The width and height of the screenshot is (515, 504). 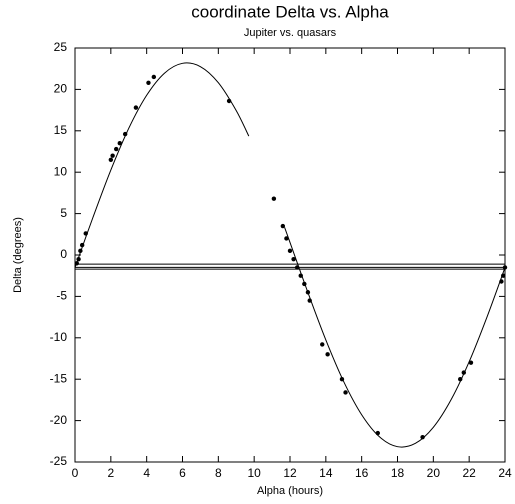 I want to click on y-tick-label: 0, so click(x=63, y=254).